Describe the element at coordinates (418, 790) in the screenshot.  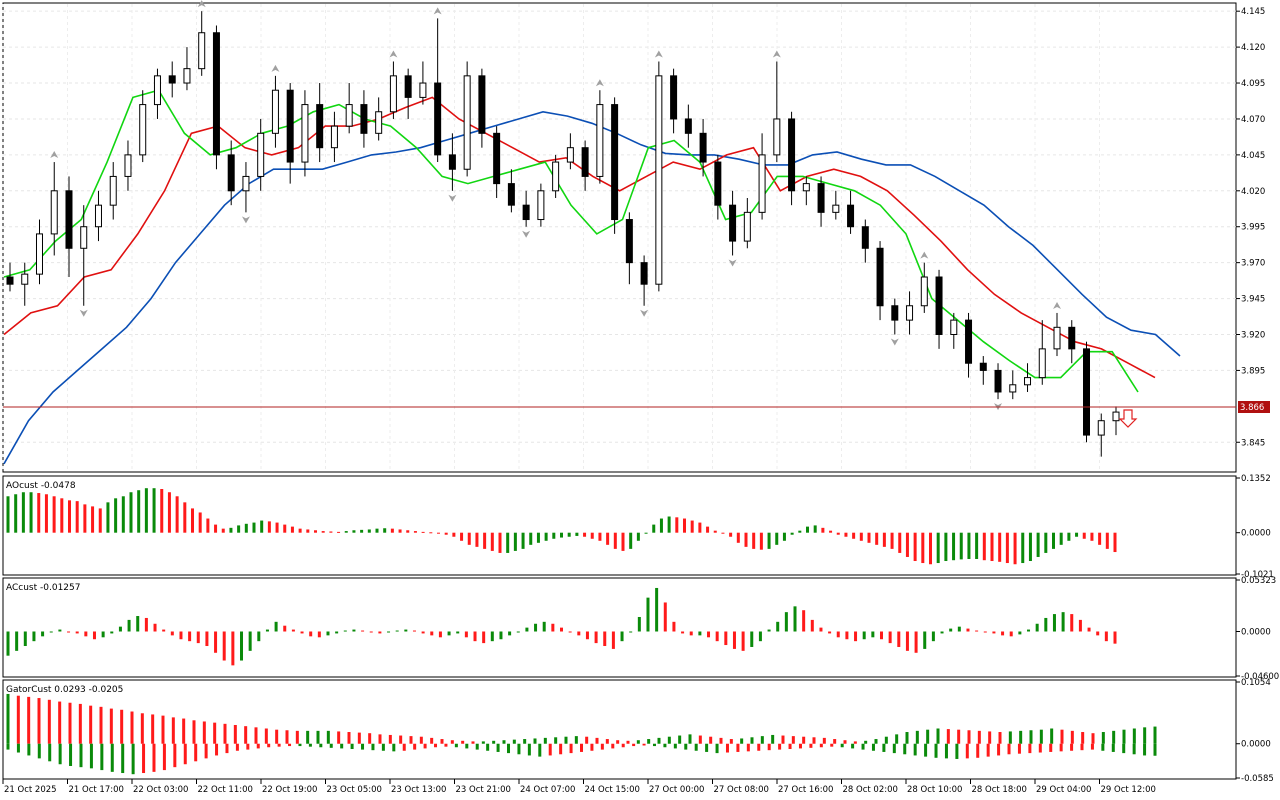
I see `time-tick-label: 23 Oct 13:00` at that location.